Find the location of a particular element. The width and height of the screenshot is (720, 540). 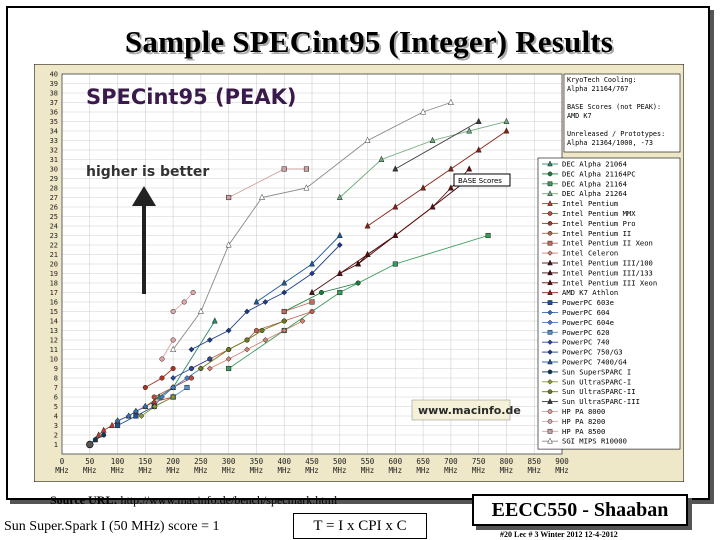

legend-entry: Sun UltraSPARC-II is located at coordinates (599, 391).